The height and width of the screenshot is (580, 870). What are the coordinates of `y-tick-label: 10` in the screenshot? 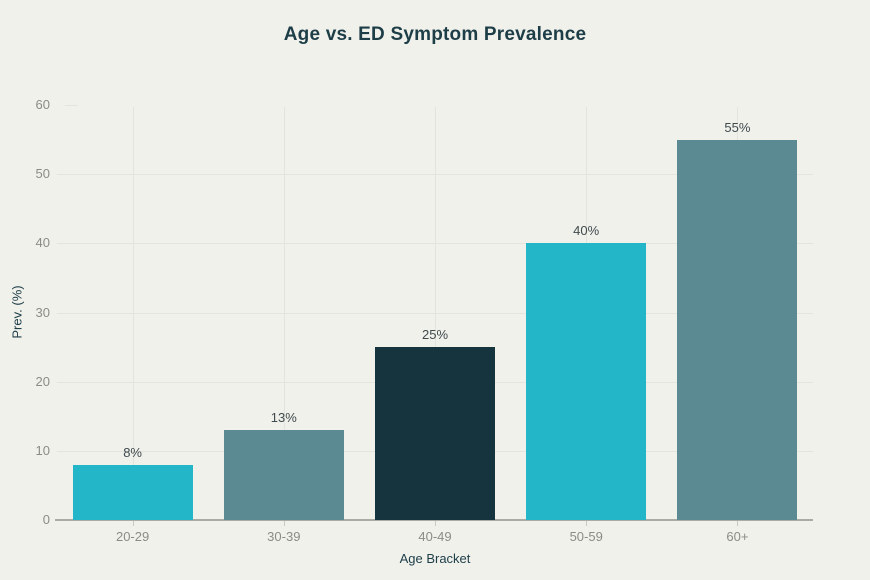 It's located at (42, 450).